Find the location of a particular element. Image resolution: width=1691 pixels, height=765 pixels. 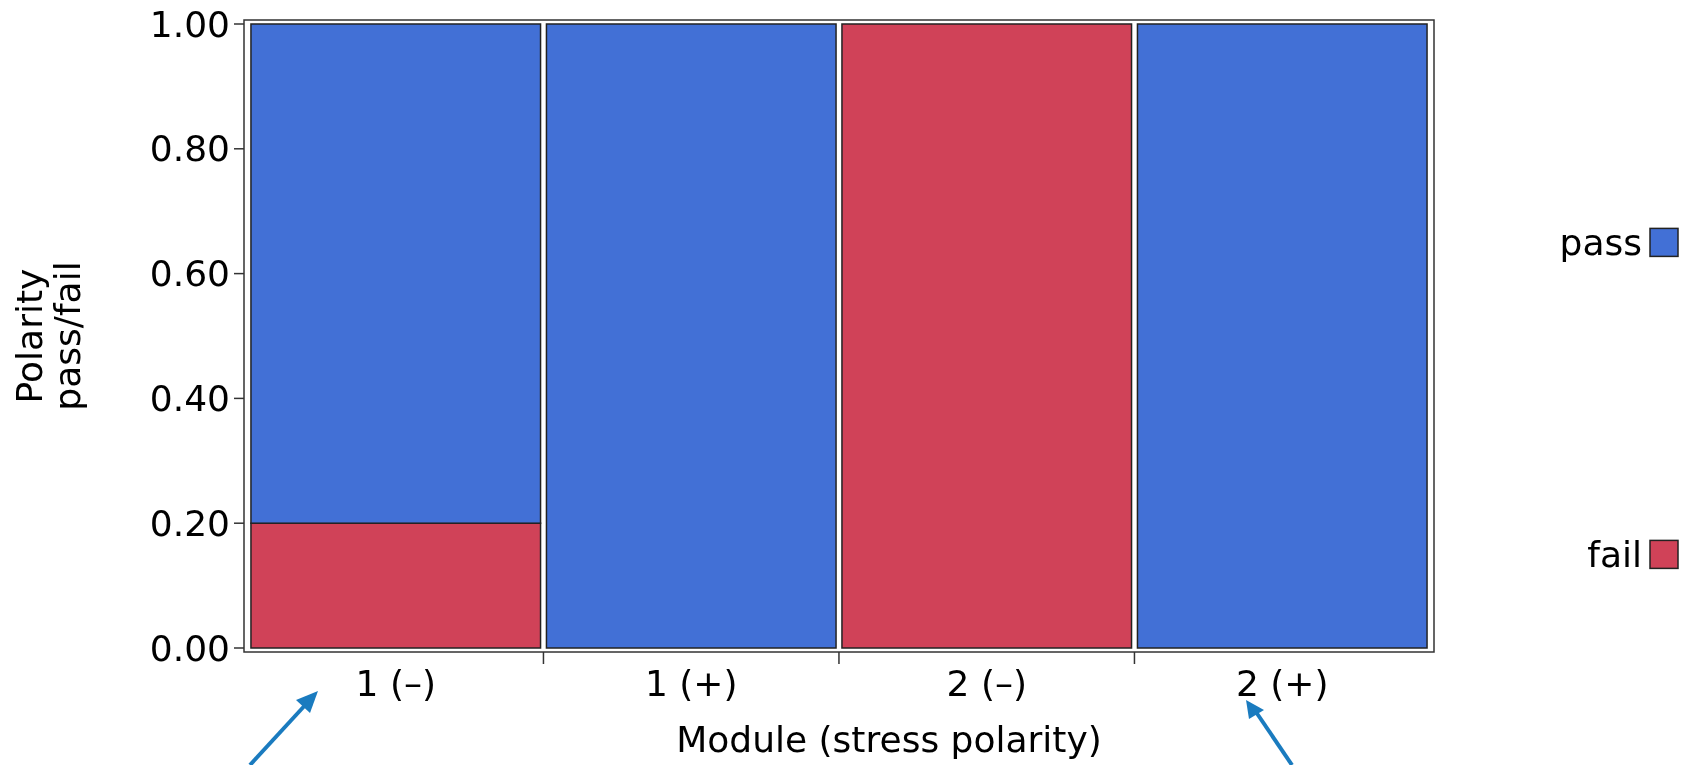

x-tick-label: 2 (–) is located at coordinates (986, 683).